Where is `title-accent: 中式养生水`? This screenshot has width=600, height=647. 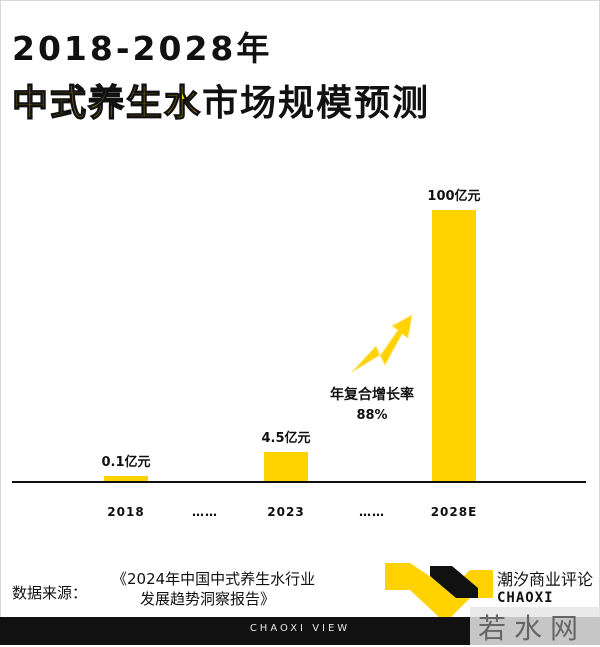 title-accent: 中式养生水 is located at coordinates (107, 103).